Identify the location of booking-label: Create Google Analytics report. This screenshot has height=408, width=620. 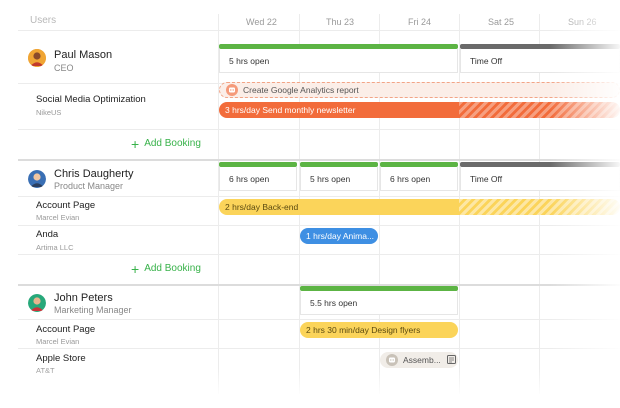
(301, 90).